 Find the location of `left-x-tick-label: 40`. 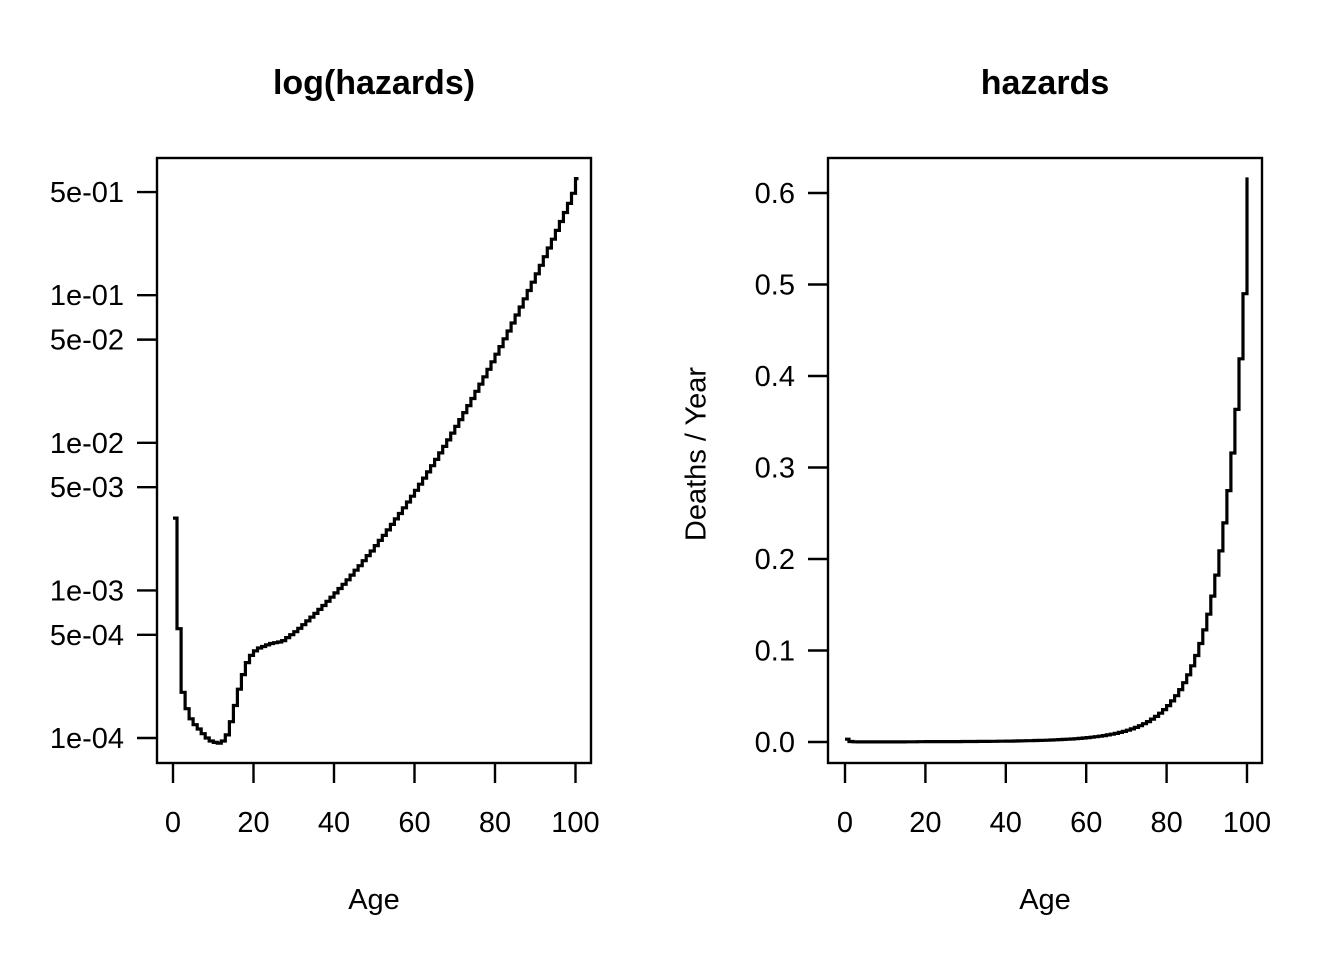

left-x-tick-label: 40 is located at coordinates (334, 823).